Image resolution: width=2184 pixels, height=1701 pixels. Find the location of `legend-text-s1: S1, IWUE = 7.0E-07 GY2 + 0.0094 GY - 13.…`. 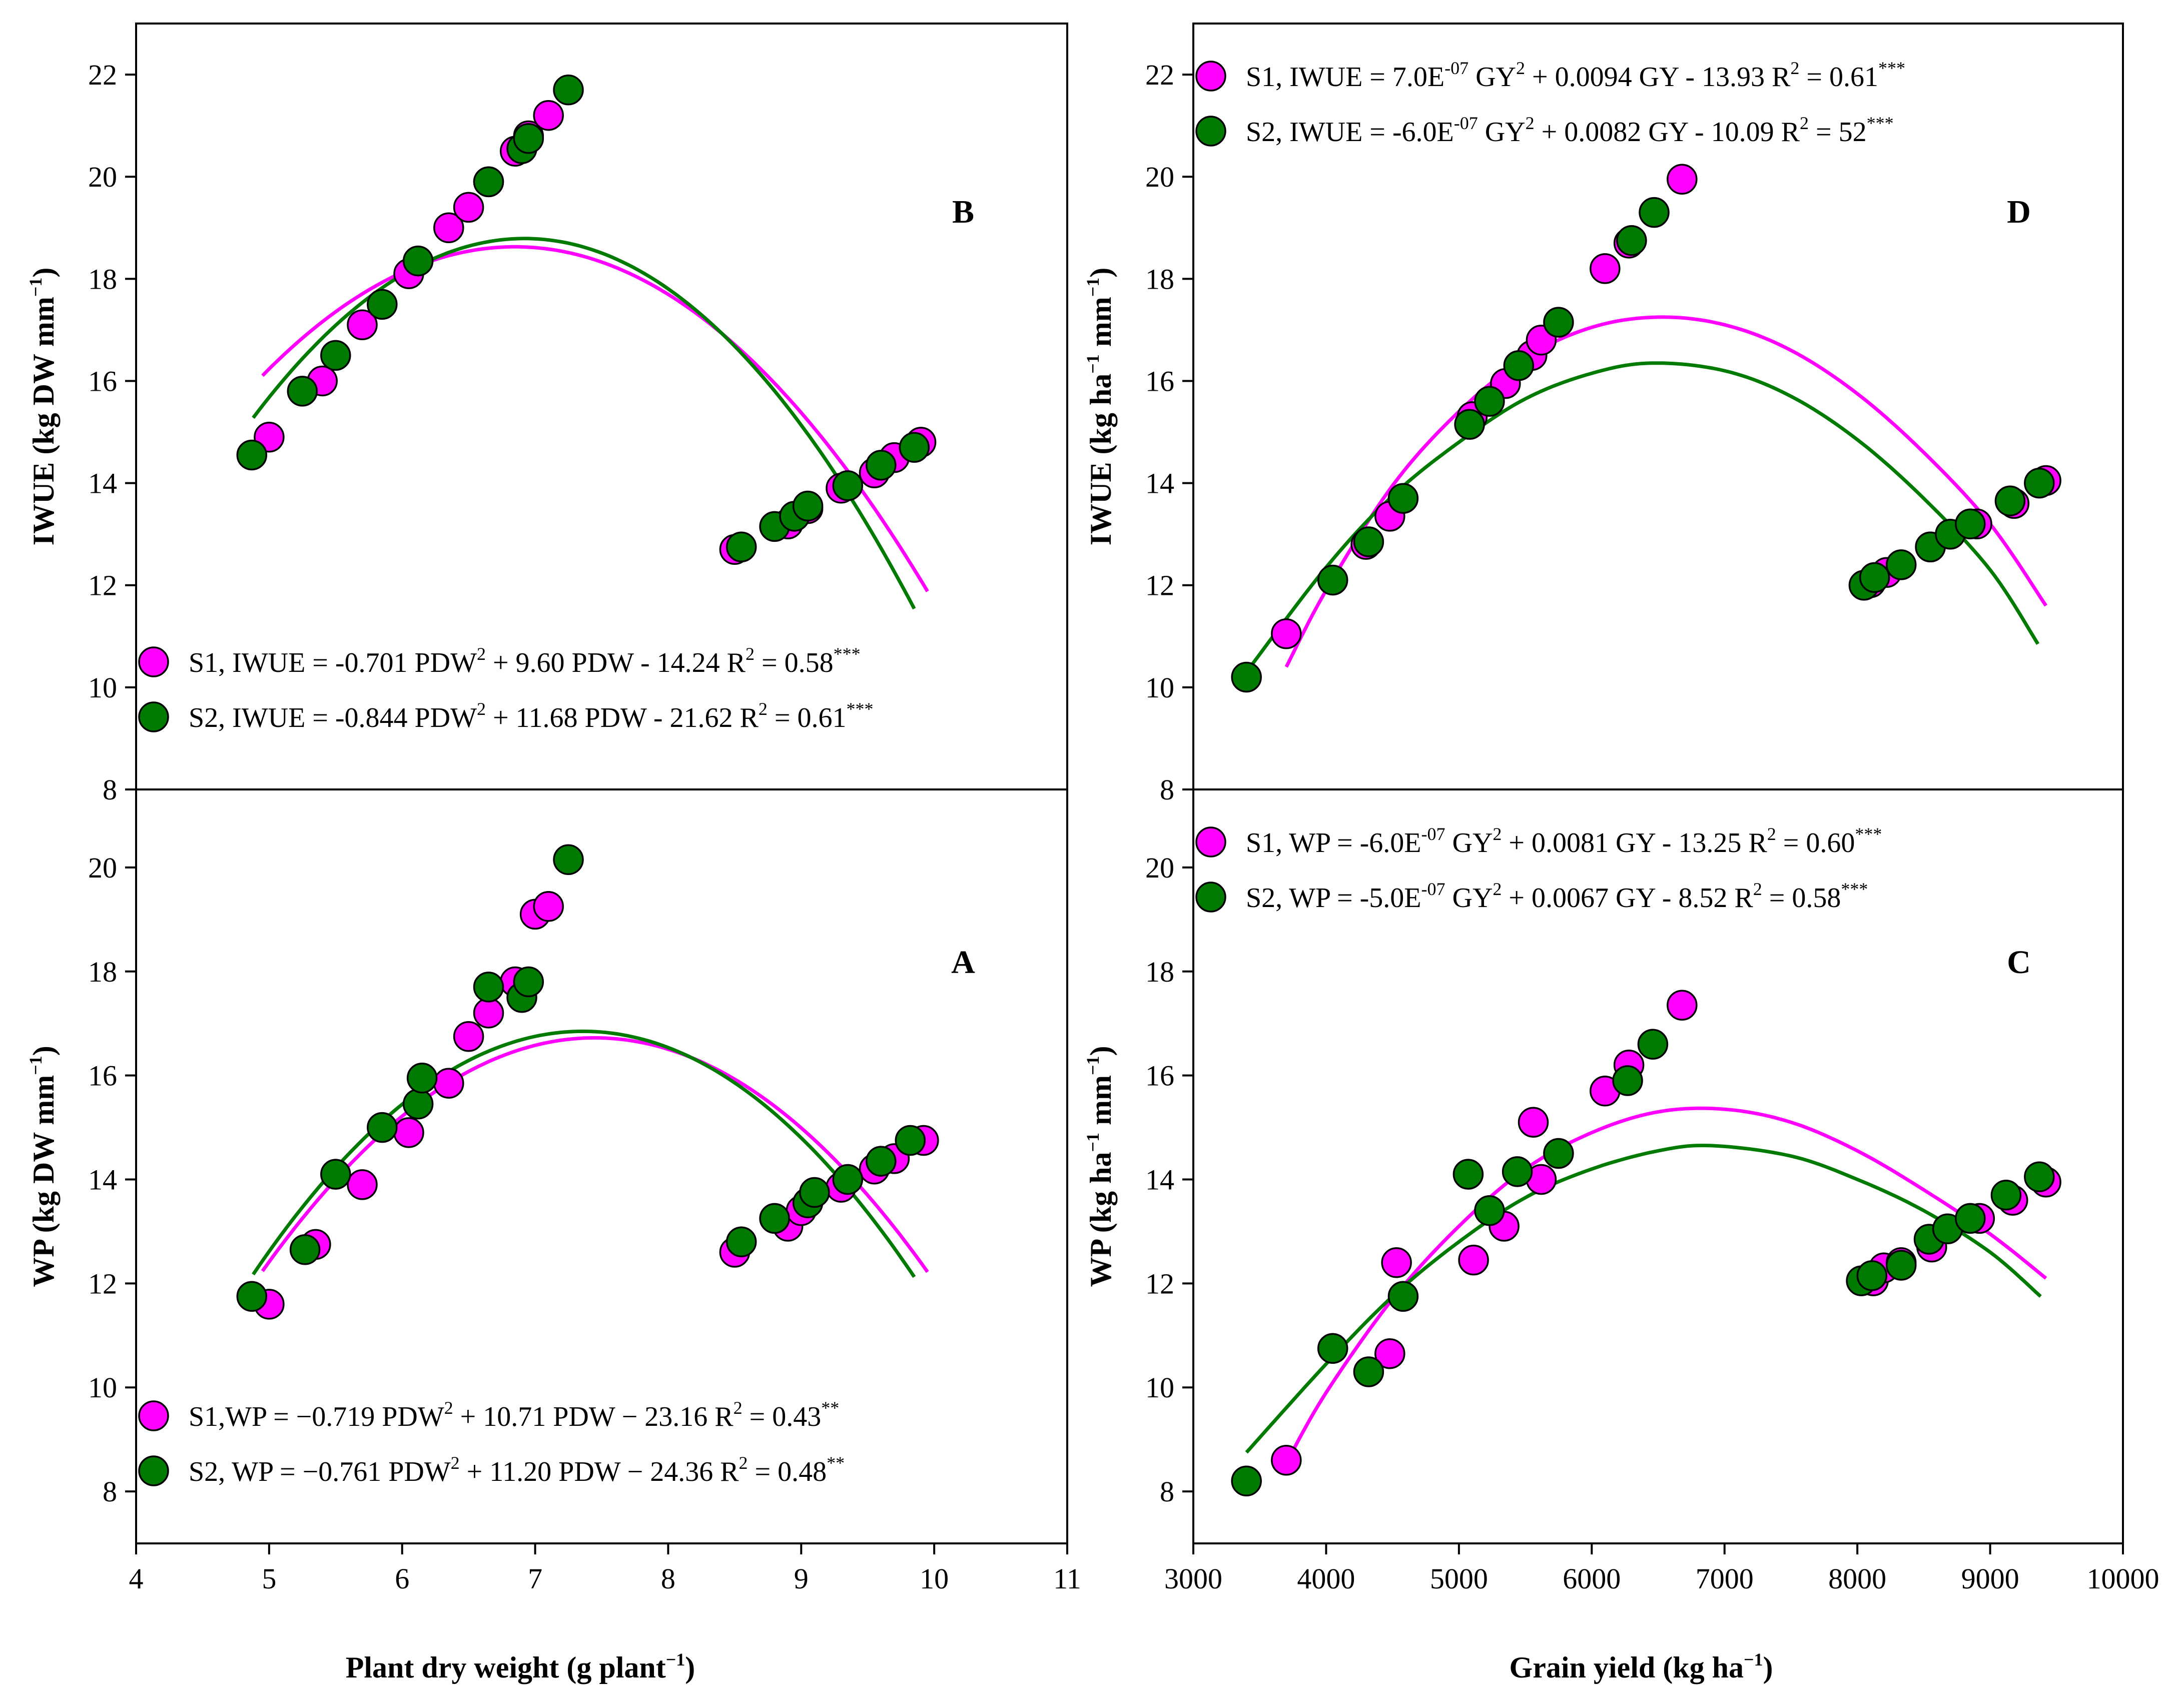

legend-text-s1: S1, IWUE = 7.0E-07 GY2 + 0.0094 GY - 13.… is located at coordinates (1575, 75).